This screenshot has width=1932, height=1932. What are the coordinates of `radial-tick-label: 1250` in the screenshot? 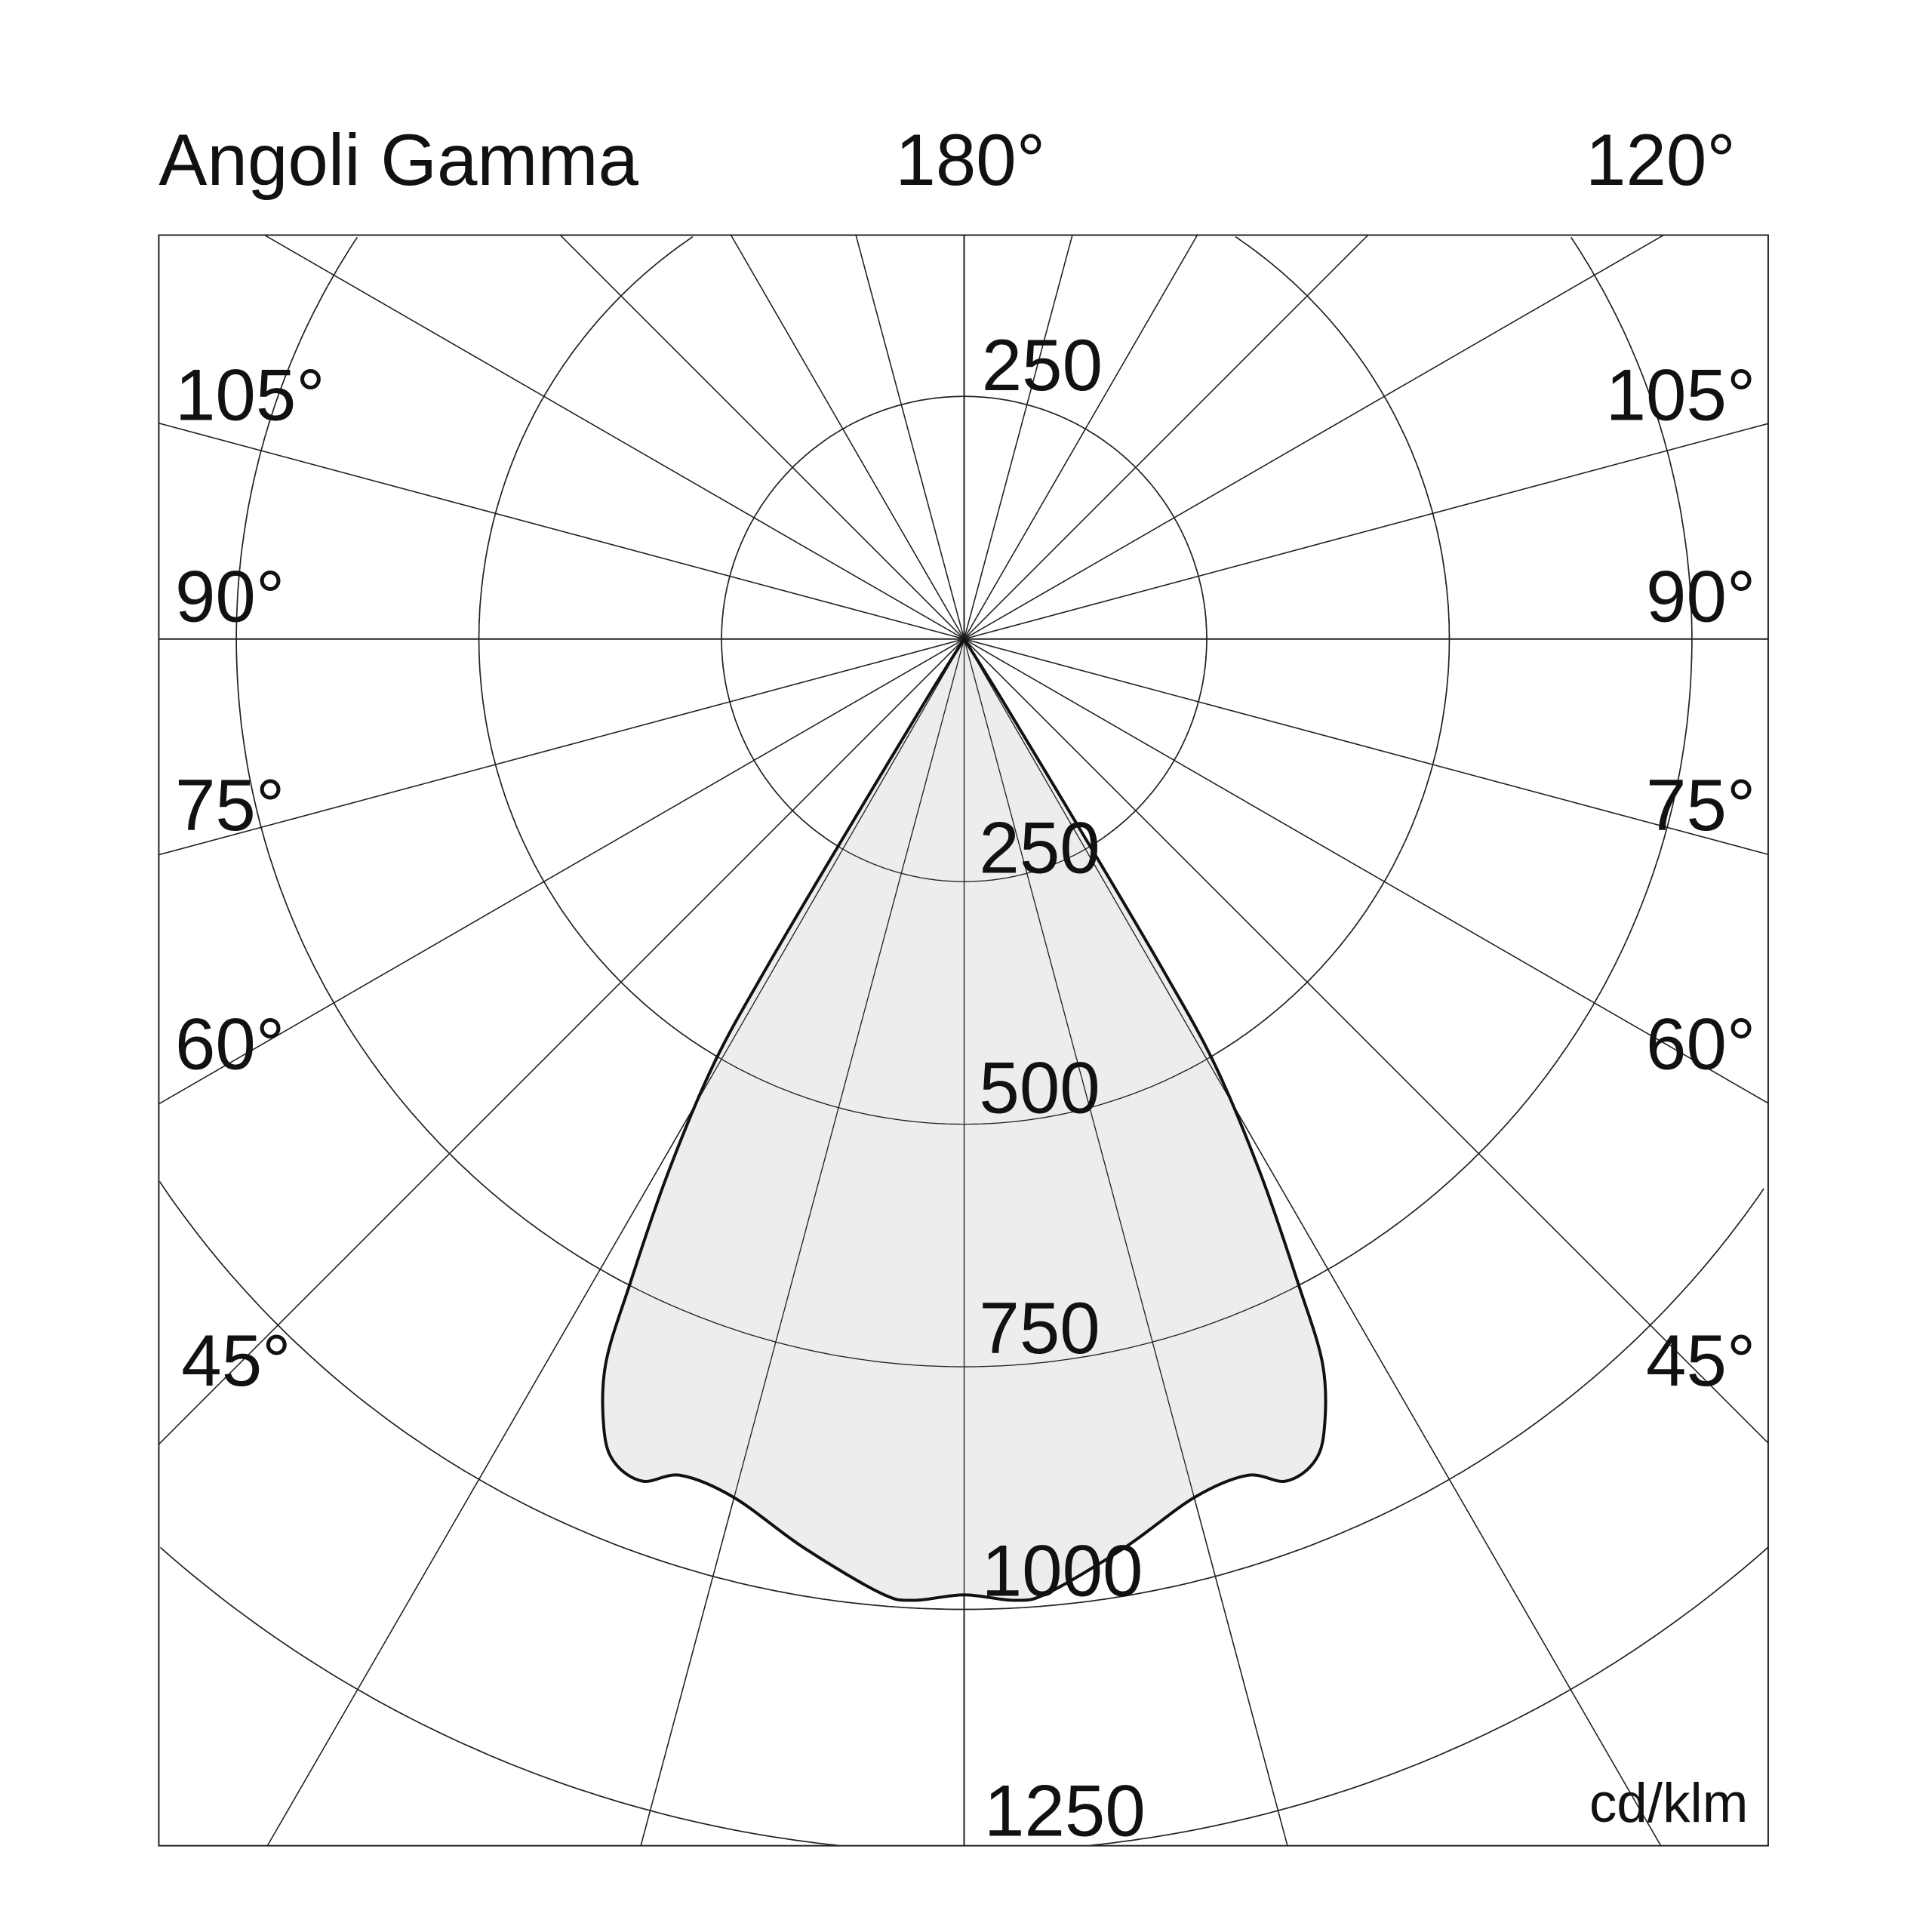 It's located at (1065, 1810).